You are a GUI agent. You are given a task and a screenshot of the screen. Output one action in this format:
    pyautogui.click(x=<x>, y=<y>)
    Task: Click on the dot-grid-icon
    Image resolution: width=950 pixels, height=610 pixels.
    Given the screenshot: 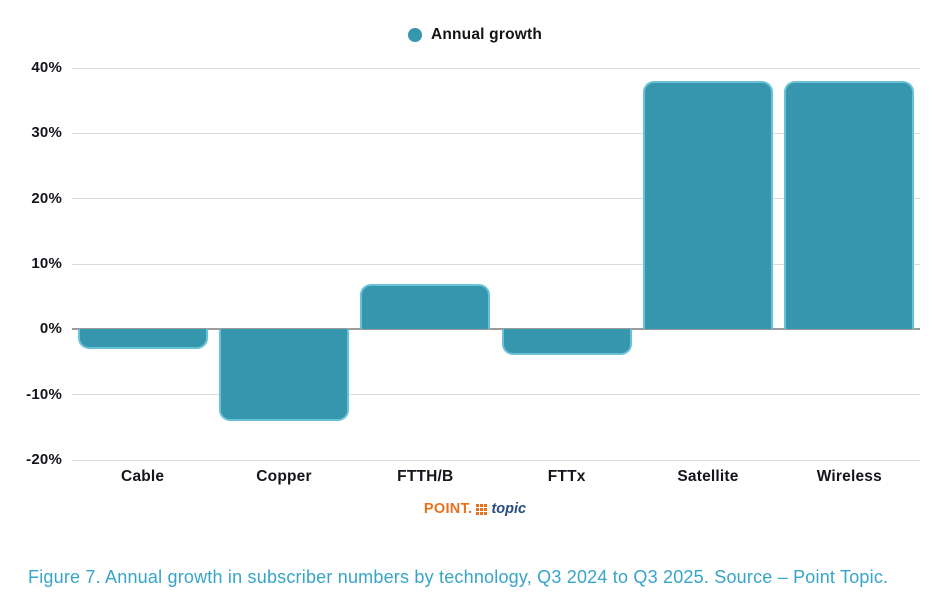 What is the action you would take?
    pyautogui.click(x=482, y=509)
    